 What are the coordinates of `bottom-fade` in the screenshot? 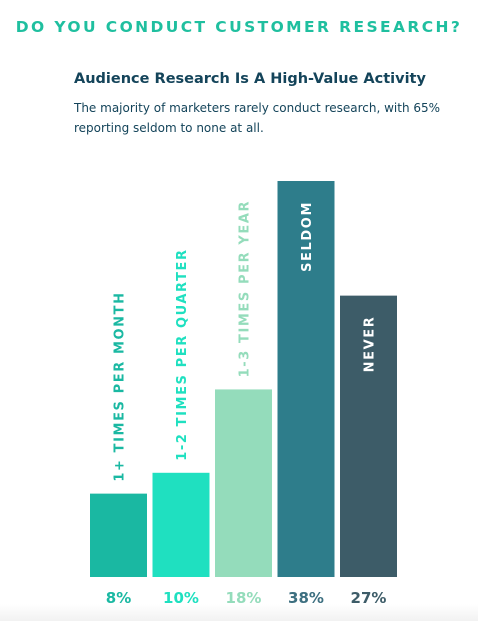 It's located at (239, 612).